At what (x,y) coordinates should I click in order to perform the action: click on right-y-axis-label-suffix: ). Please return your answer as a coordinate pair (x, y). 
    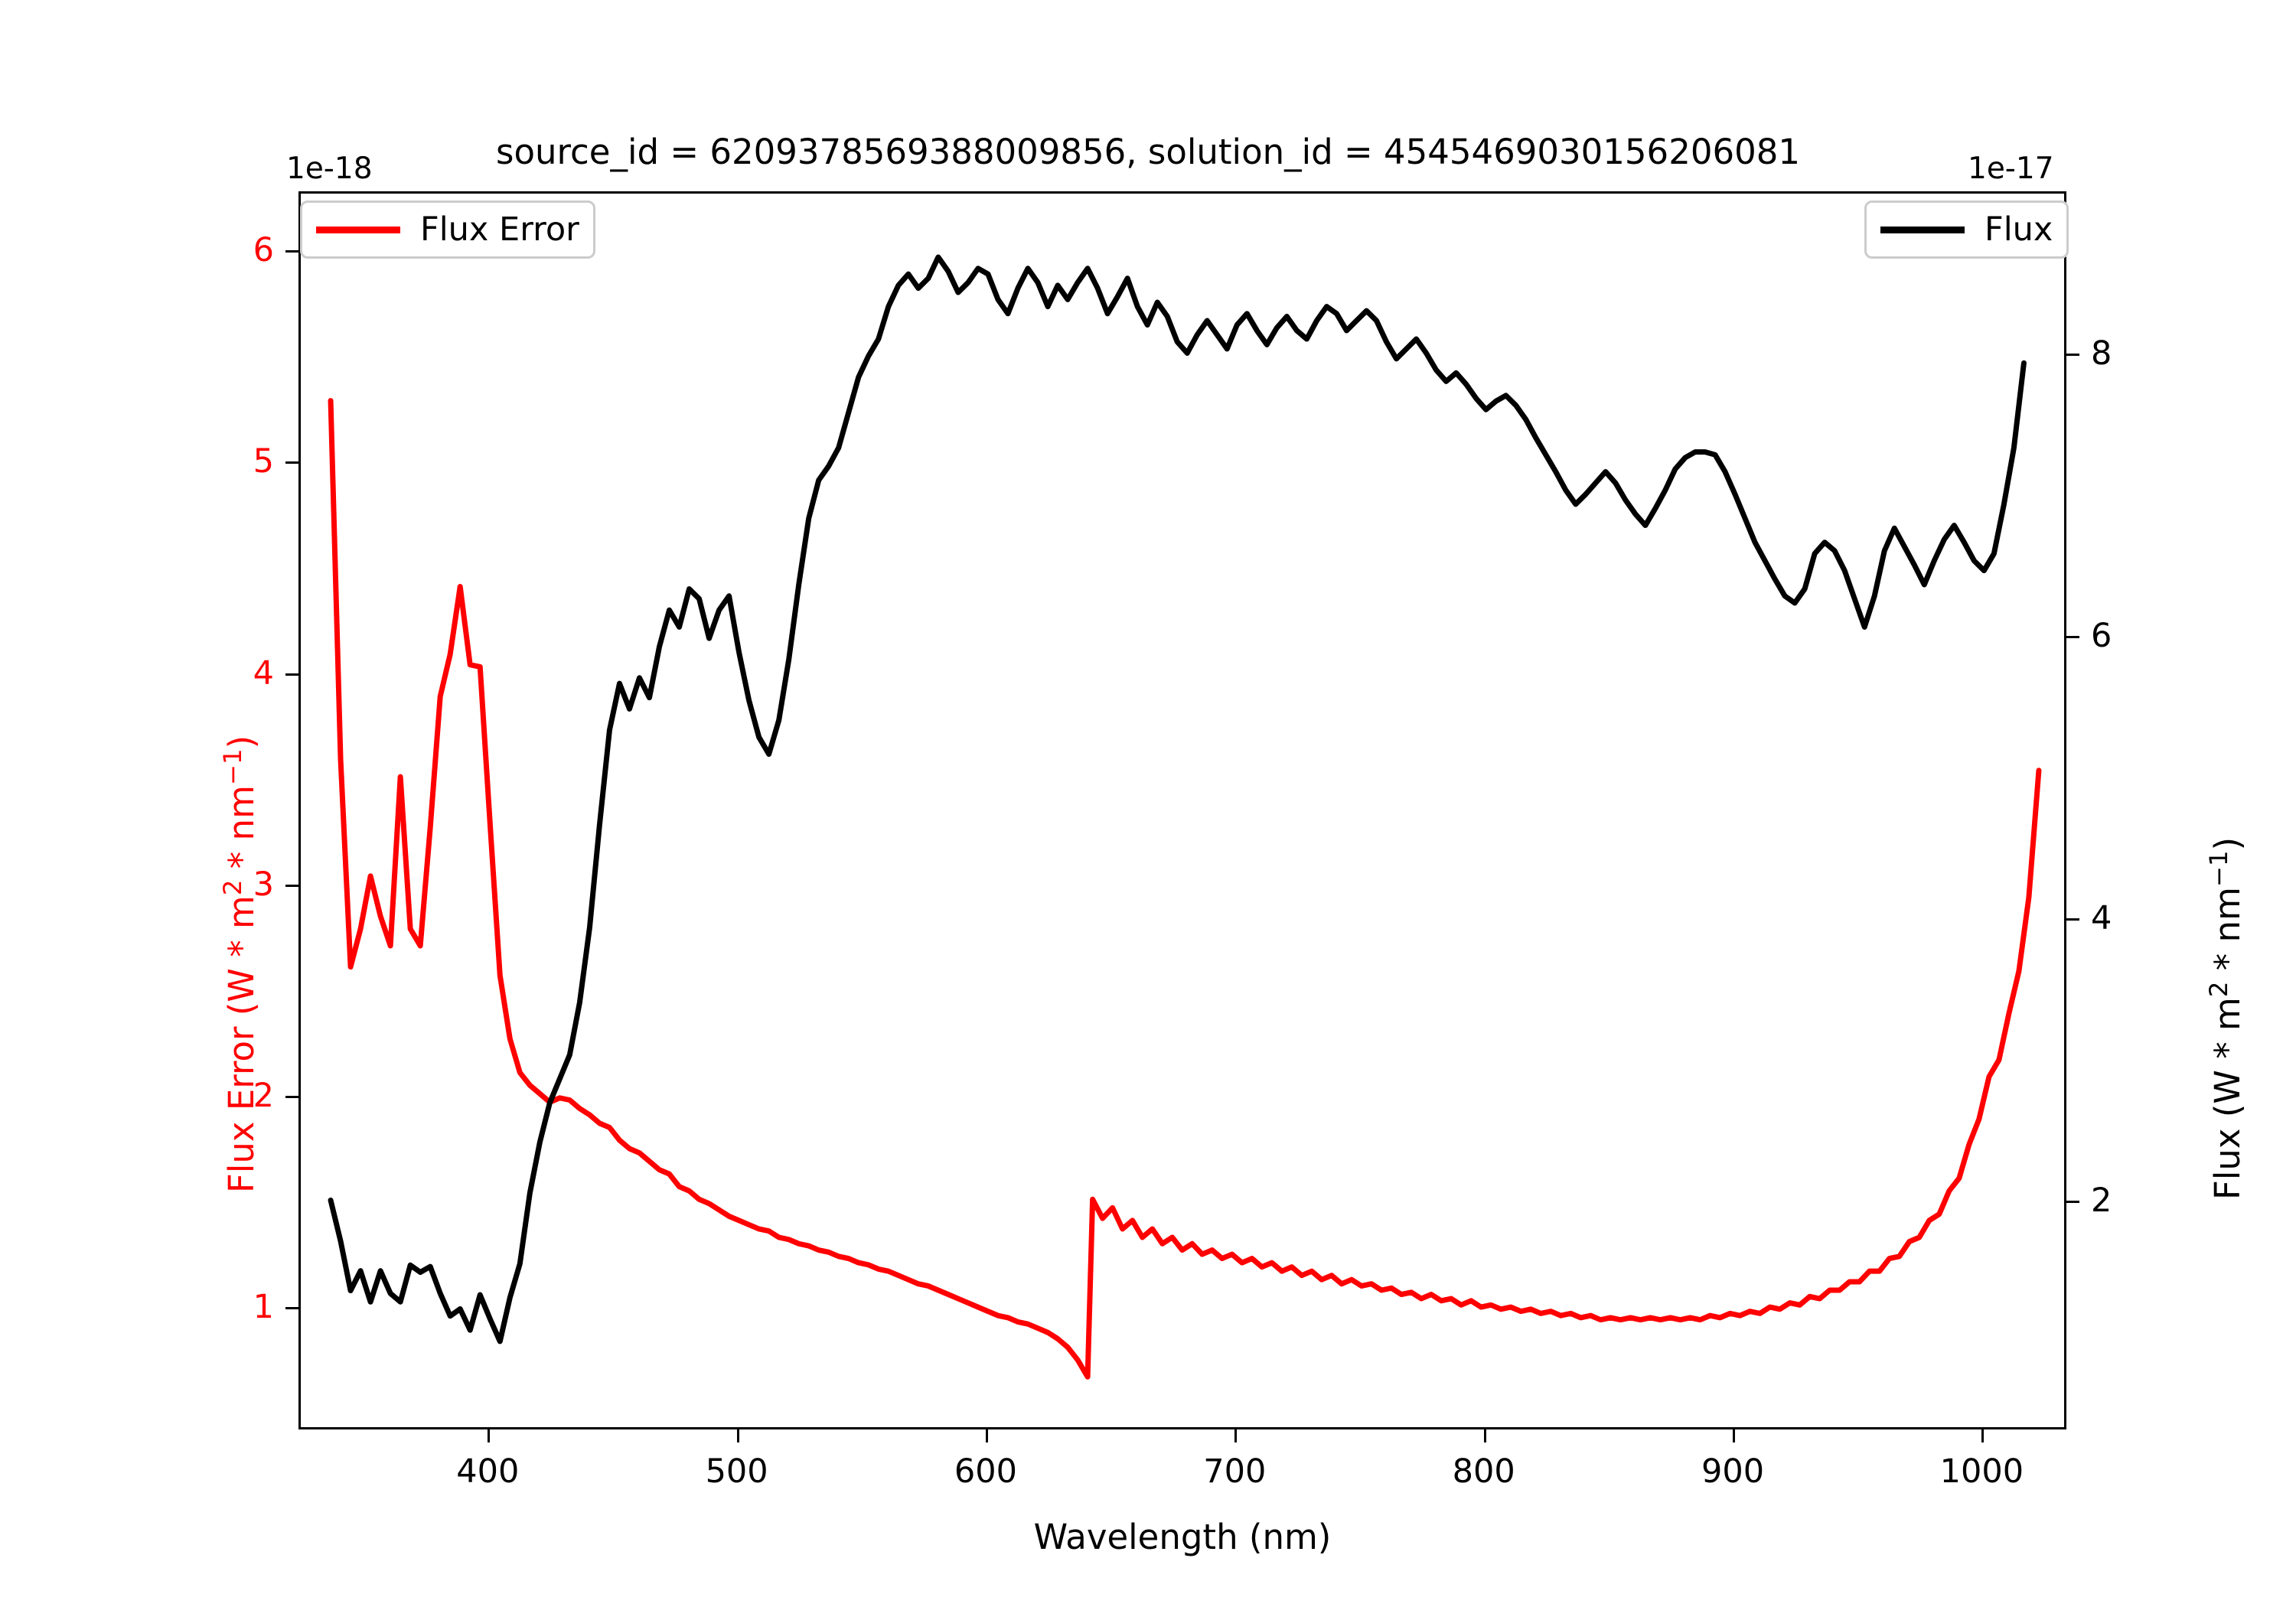
    Looking at the image, I should click on (2227, 843).